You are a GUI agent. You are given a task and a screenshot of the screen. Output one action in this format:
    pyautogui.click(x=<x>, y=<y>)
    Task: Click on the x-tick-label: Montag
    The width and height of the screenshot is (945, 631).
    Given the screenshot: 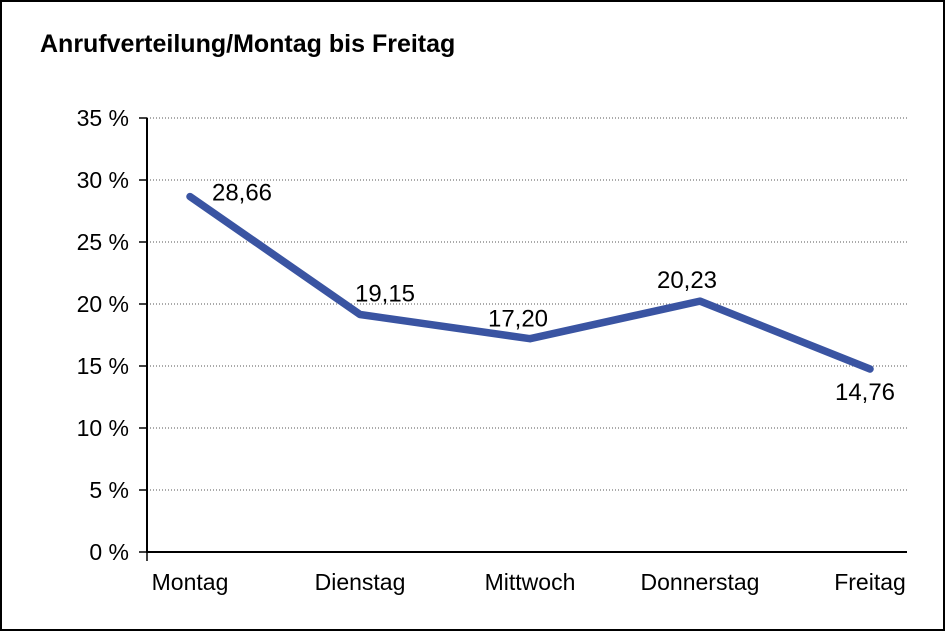 What is the action you would take?
    pyautogui.click(x=190, y=582)
    